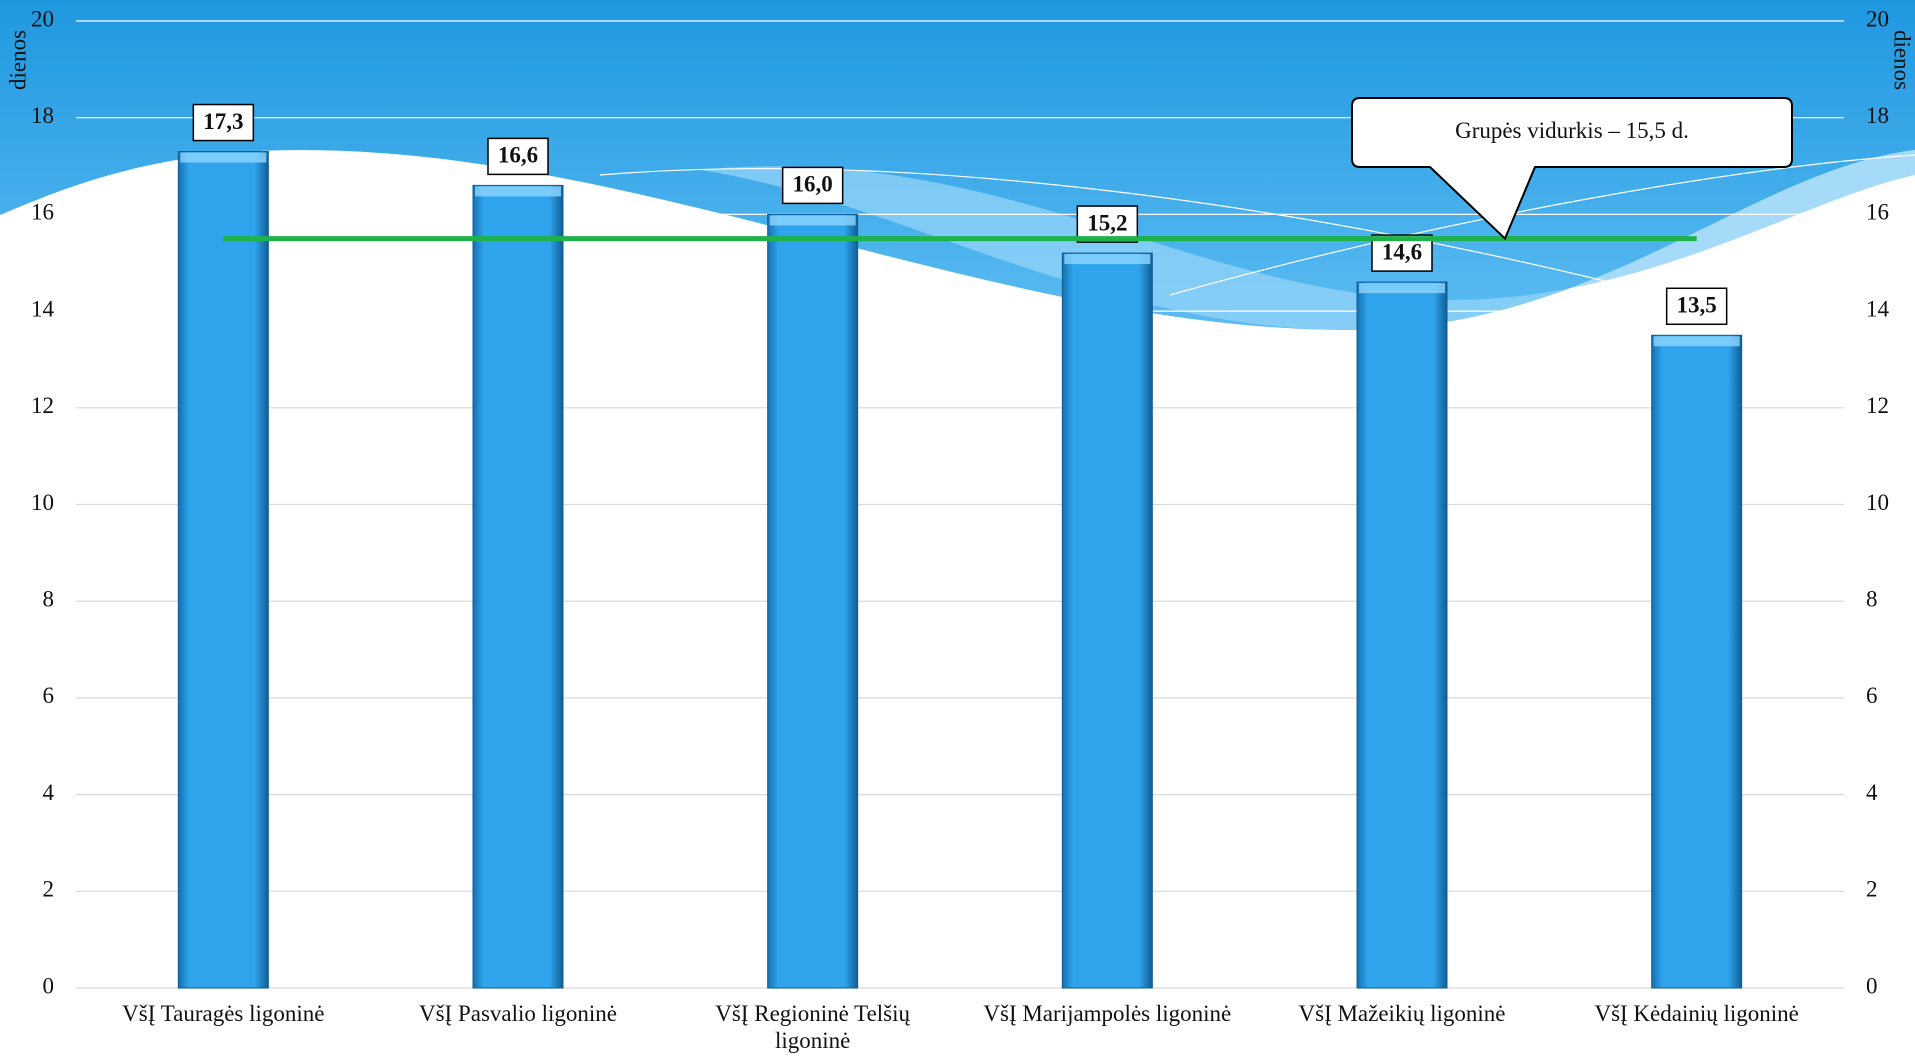 The width and height of the screenshot is (1915, 1064). I want to click on y-tick-label: 6, so click(49, 695).